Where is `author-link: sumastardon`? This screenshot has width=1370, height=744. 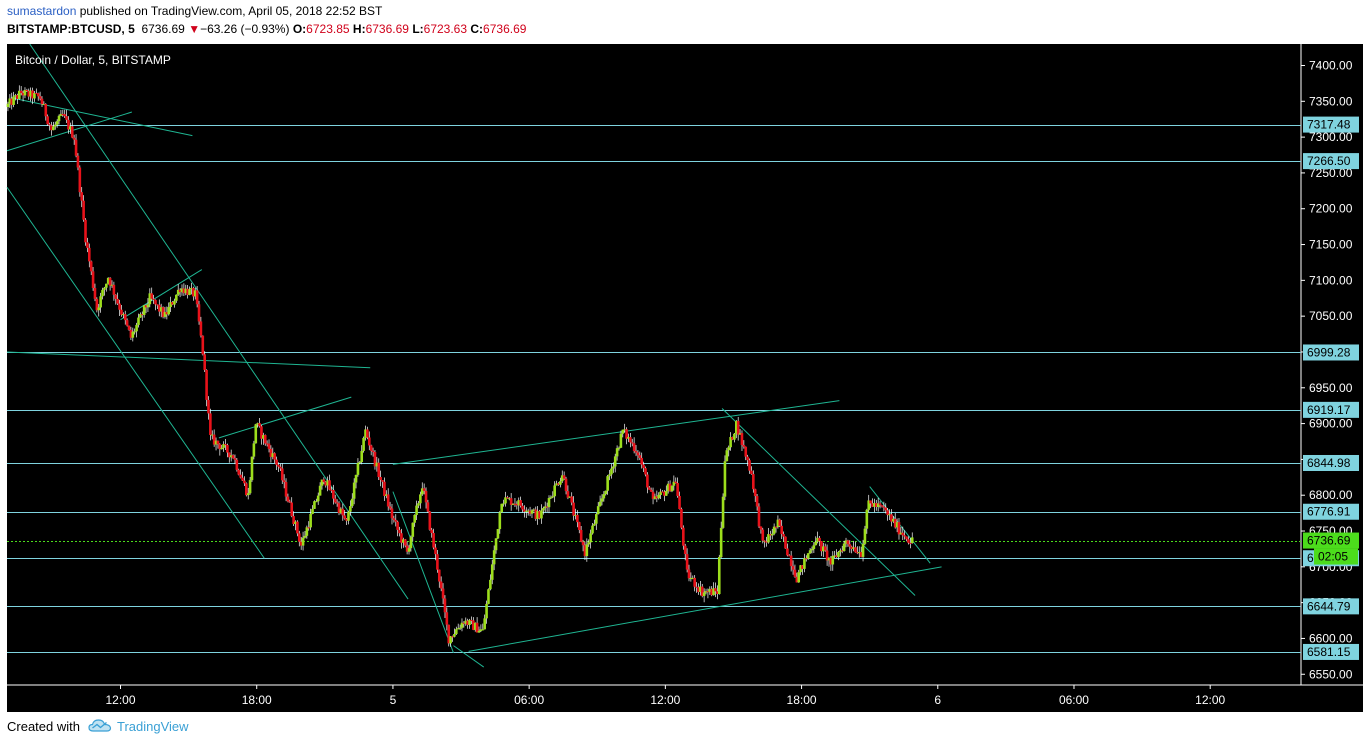 author-link: sumastardon is located at coordinates (42, 11).